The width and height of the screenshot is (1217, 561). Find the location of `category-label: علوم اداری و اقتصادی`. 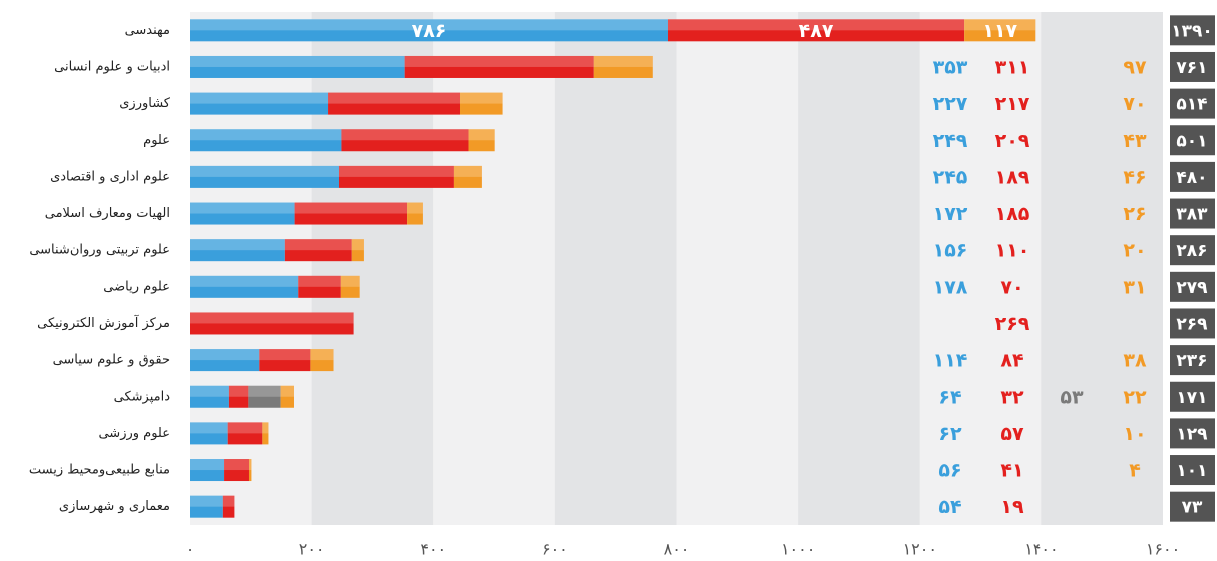

category-label: علوم اداری و اقتصادی is located at coordinates (110, 176).